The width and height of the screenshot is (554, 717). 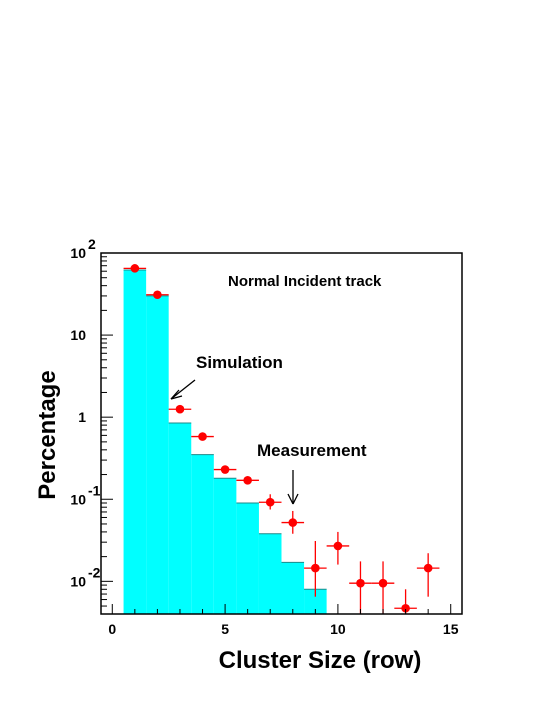 I want to click on y-tick-exponent: -1, so click(x=94, y=490).